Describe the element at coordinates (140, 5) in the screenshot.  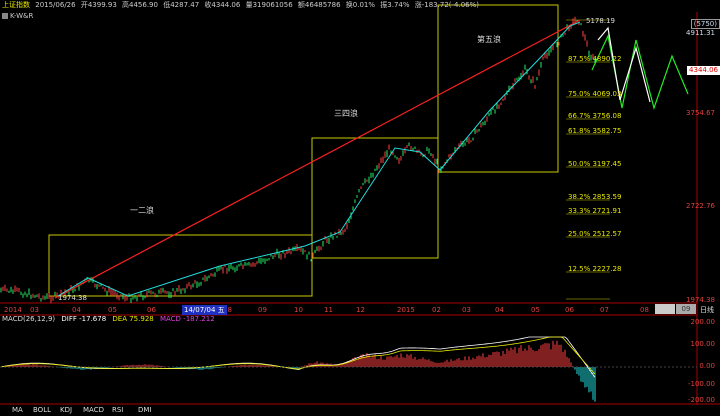
I see `quote-high: 高4456.90` at that location.